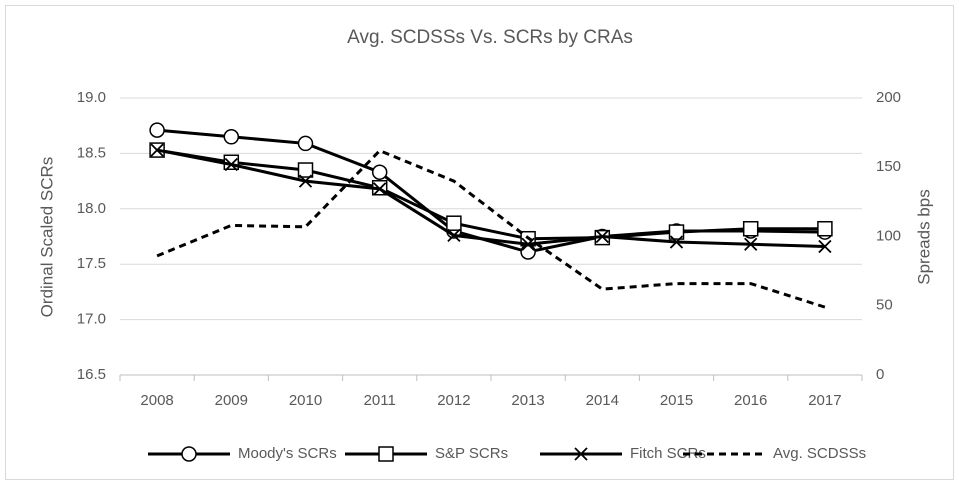 This screenshot has width=959, height=485. Describe the element at coordinates (888, 235) in the screenshot. I see `y2-tick-label: 100` at that location.